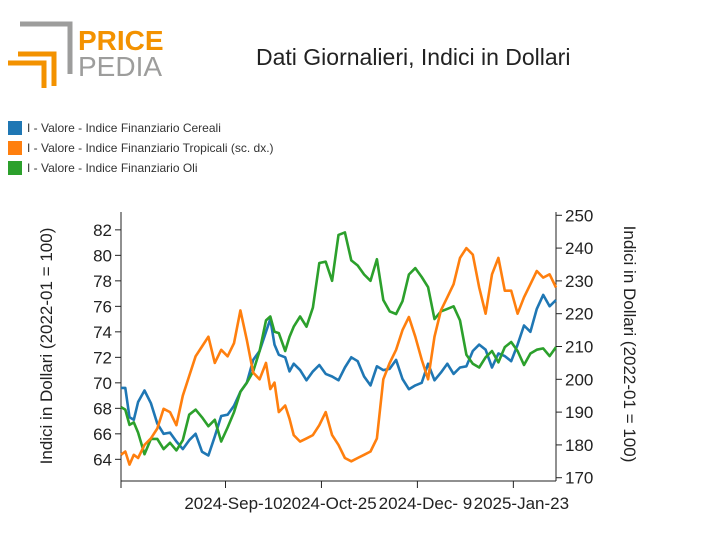 The height and width of the screenshot is (555, 712). What do you see at coordinates (15, 128) in the screenshot?
I see `legend-swatch-cereali` at bounding box center [15, 128].